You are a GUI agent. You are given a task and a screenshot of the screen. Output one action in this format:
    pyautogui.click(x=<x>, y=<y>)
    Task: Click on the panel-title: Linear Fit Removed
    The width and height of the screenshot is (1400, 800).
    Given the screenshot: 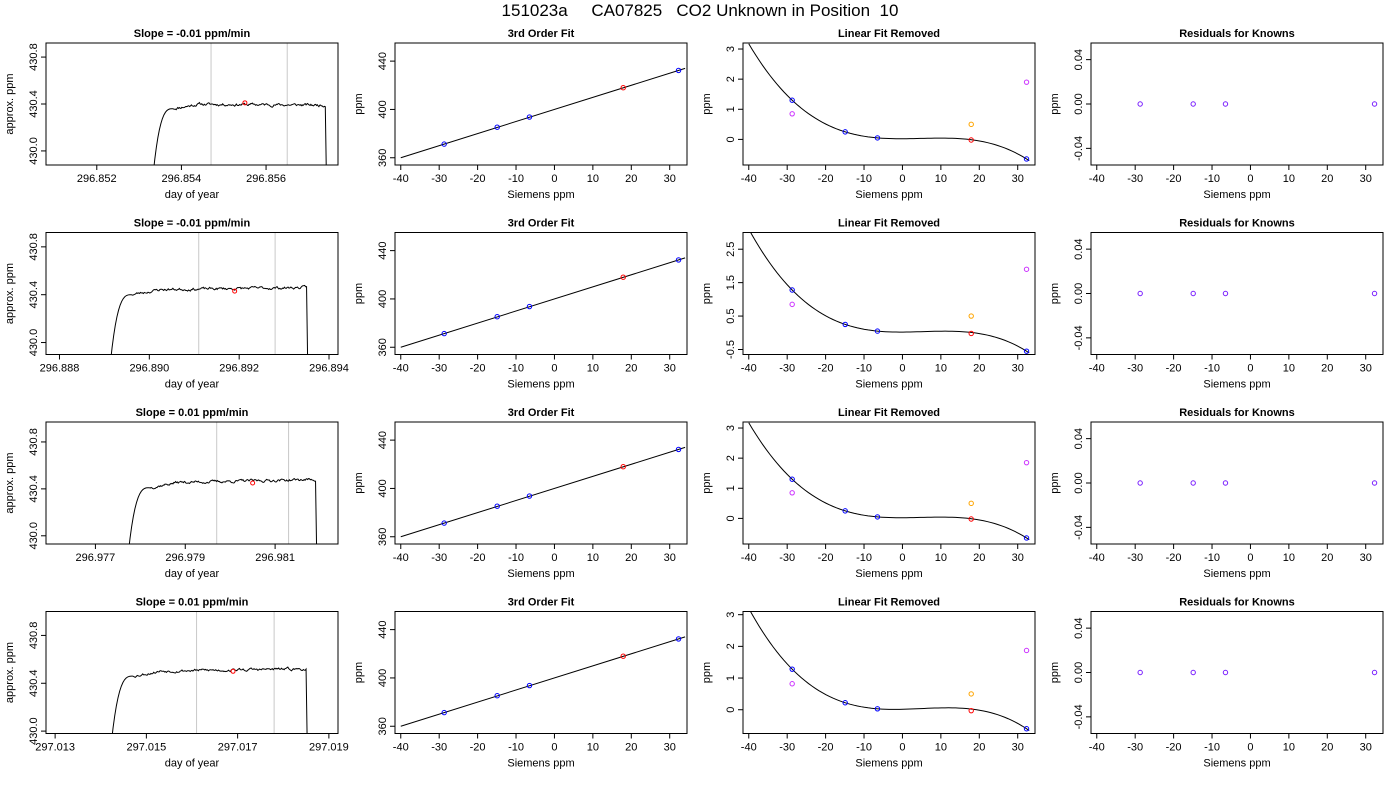 What is the action you would take?
    pyautogui.click(x=889, y=603)
    